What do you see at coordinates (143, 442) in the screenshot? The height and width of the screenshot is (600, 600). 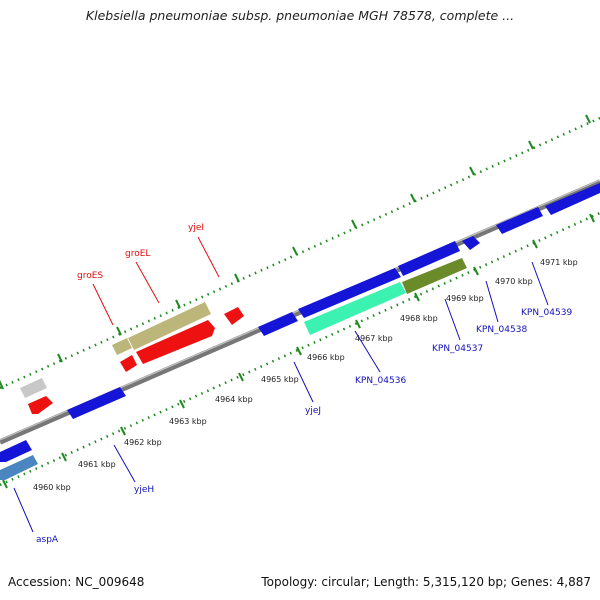 I see `kbp-label: 4962 kbp` at bounding box center [143, 442].